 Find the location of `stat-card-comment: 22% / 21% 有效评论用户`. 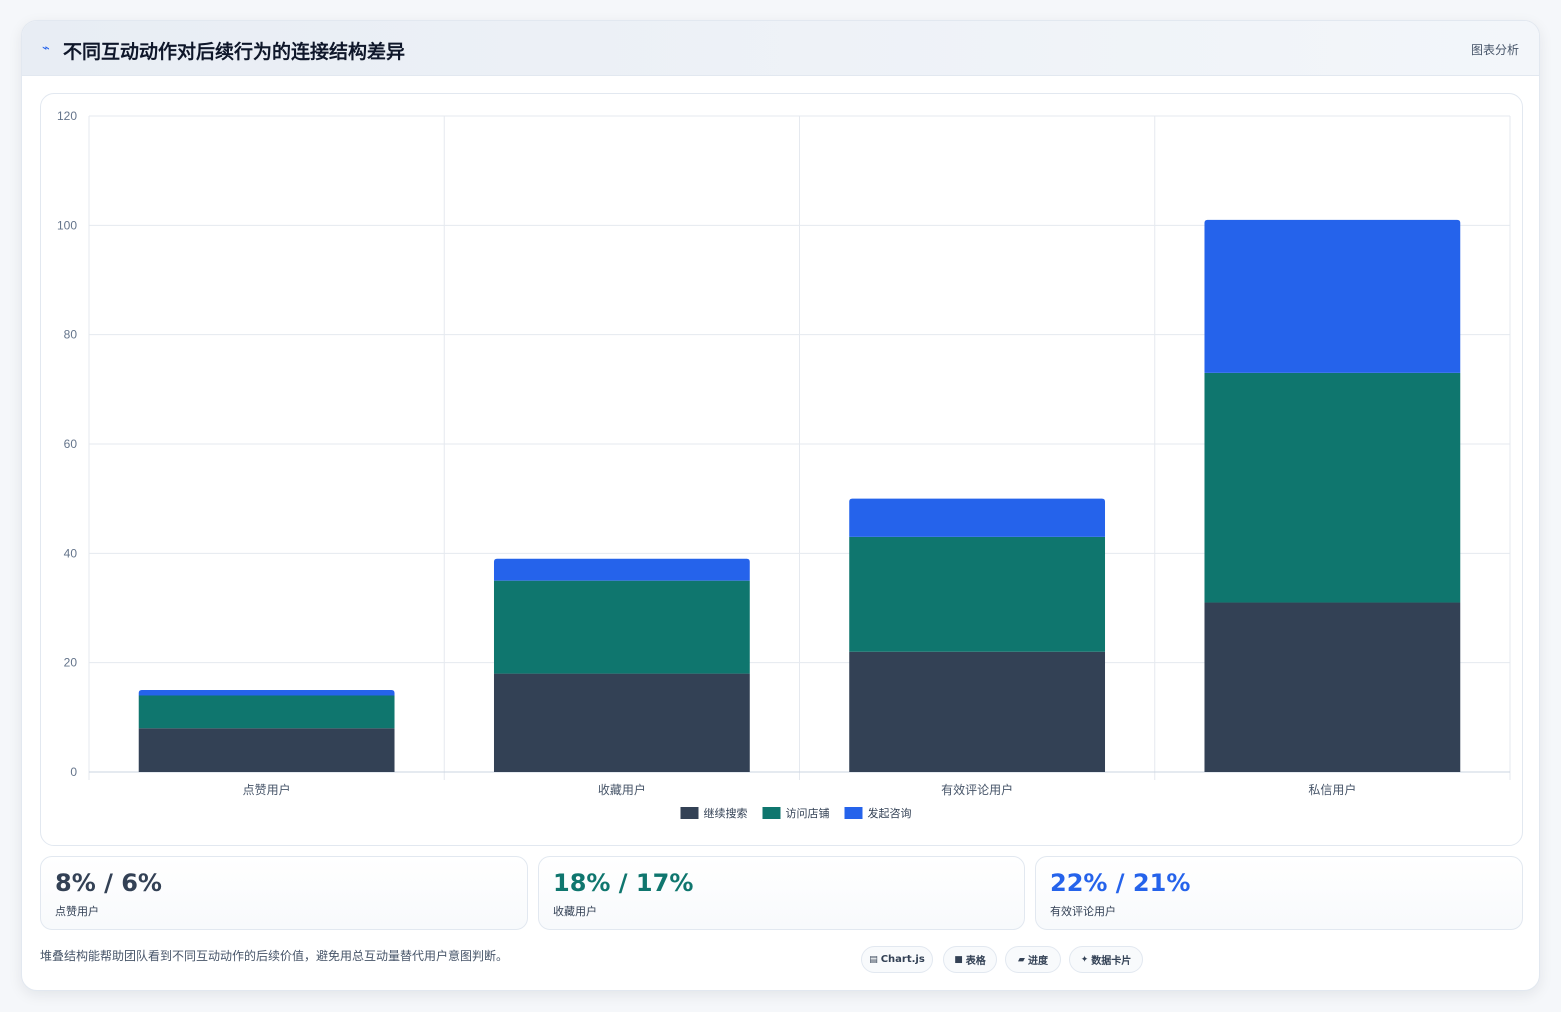

stat-card-comment: 22% / 21% 有效评论用户 is located at coordinates (1279, 893).